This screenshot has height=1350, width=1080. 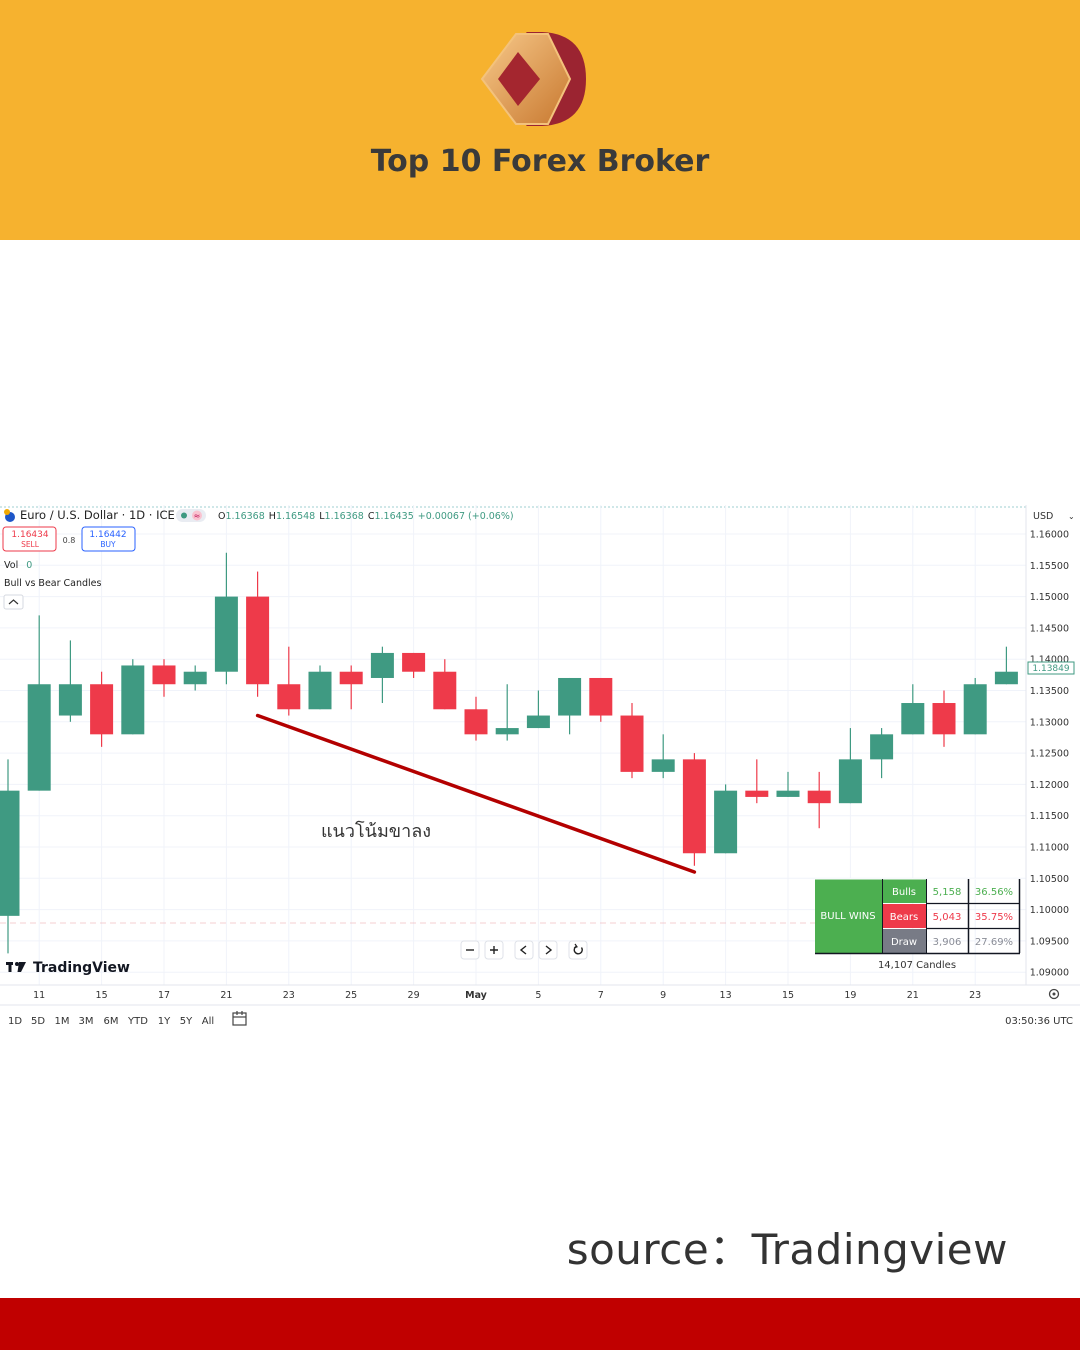 What do you see at coordinates (16, 967) in the screenshot?
I see `tradingview-logo-icon` at bounding box center [16, 967].